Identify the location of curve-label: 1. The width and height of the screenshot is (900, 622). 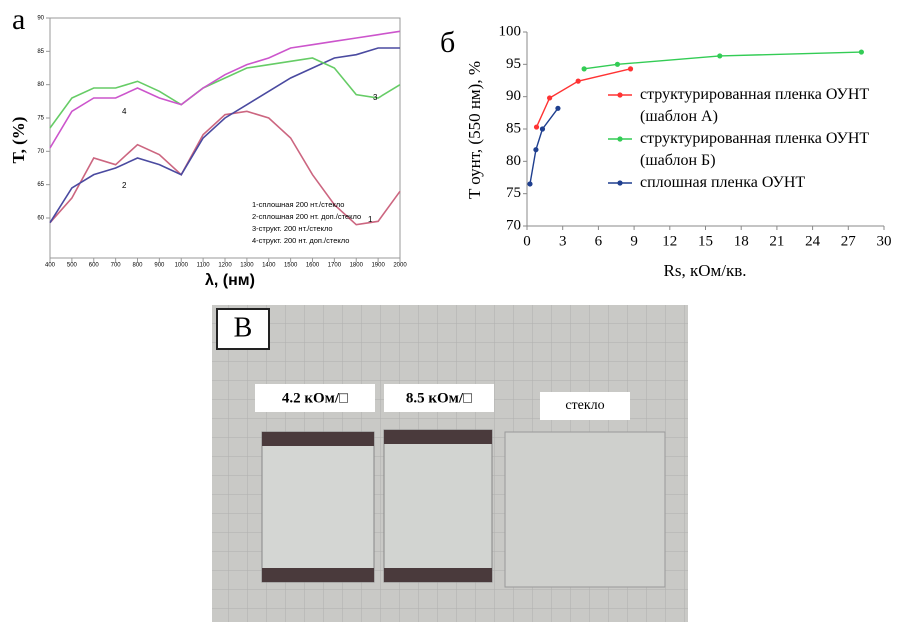
(370, 219).